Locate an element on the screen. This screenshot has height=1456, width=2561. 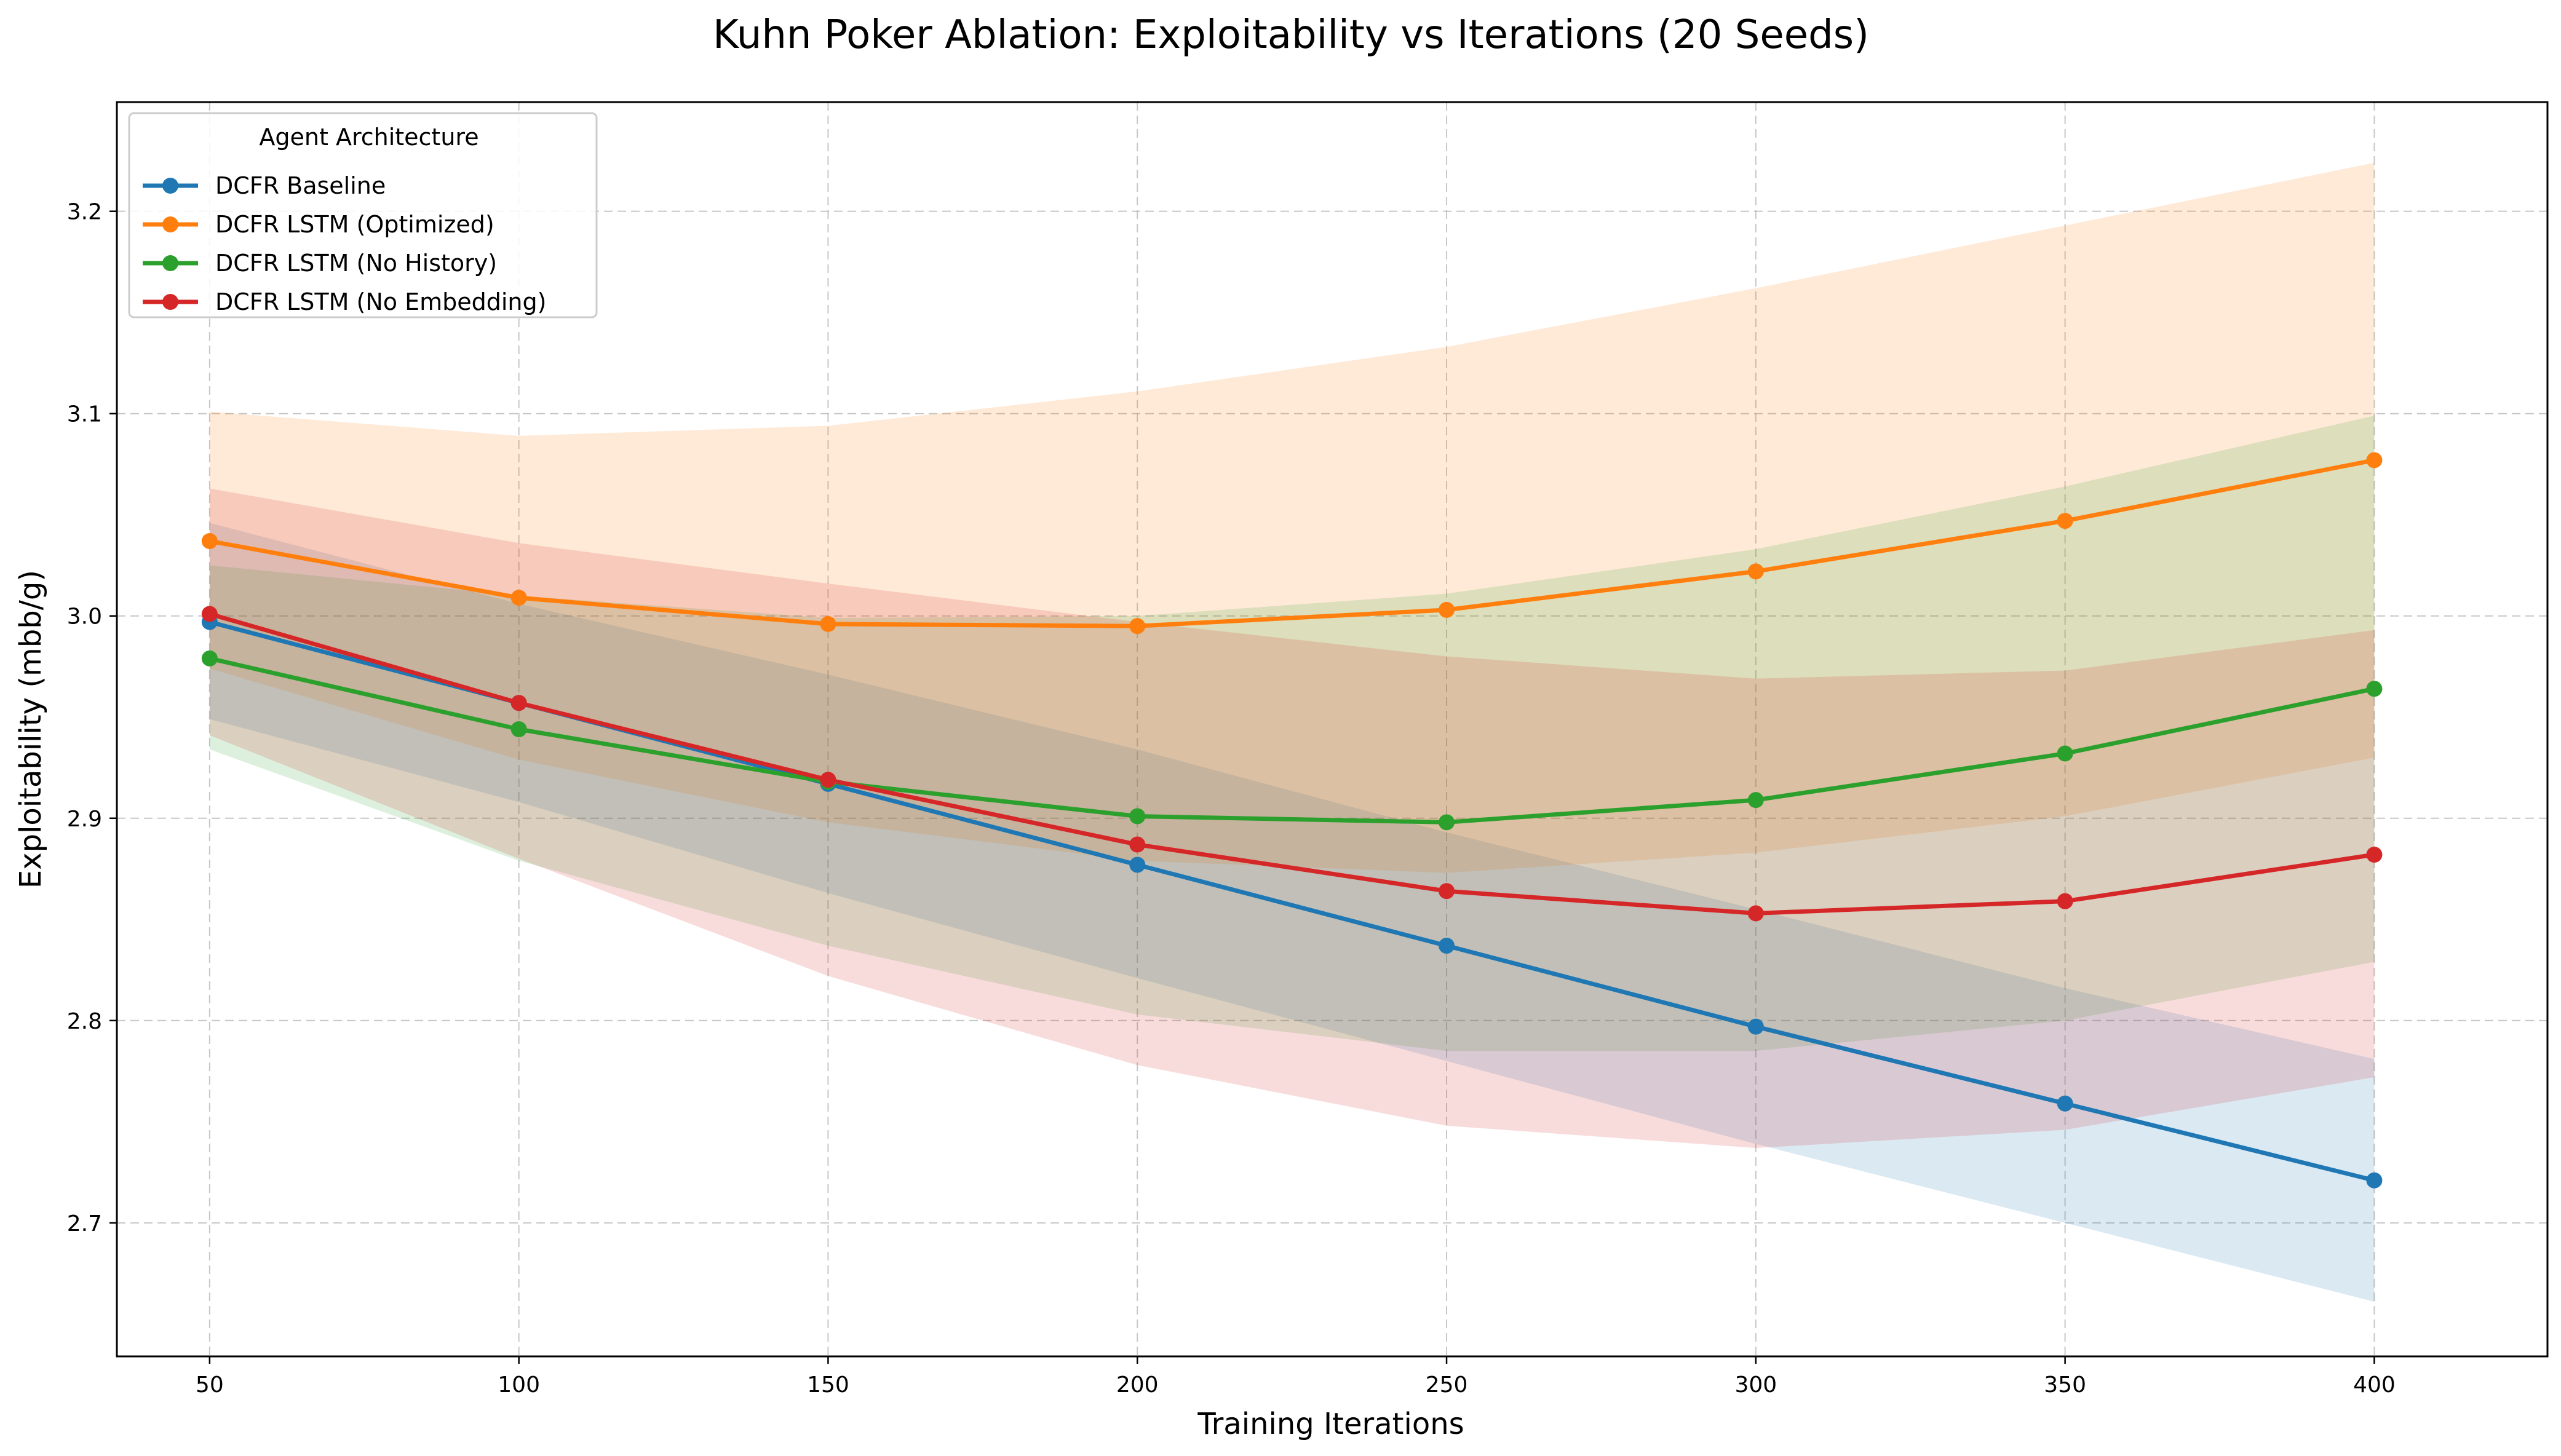
legend-label: DCFR LSTM (No History) is located at coordinates (356, 264).